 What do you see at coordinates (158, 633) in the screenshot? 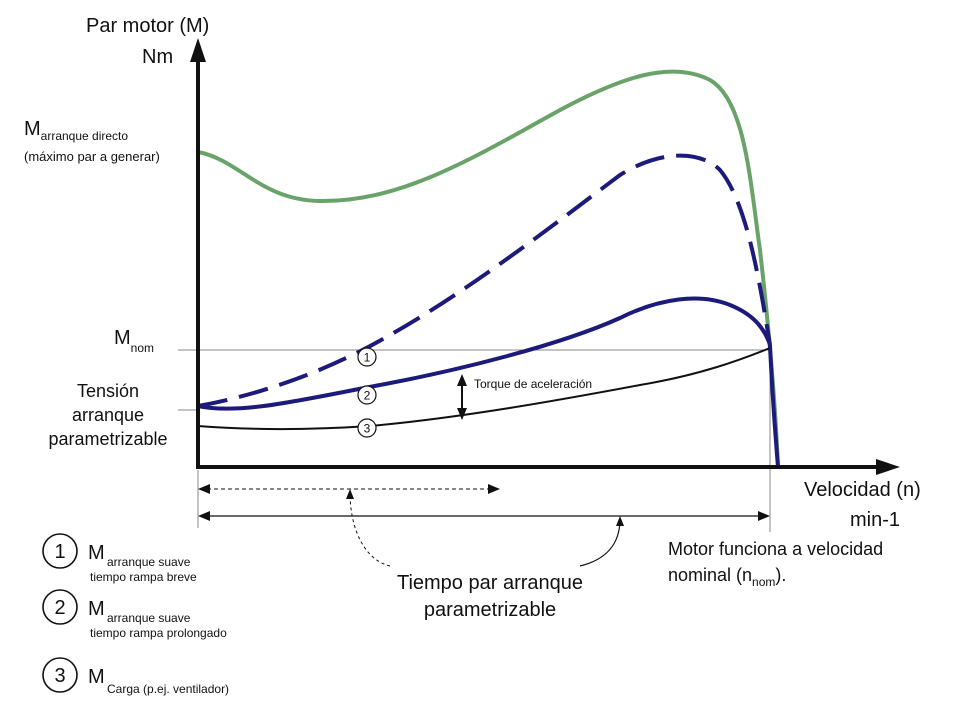
I see `legend-sub2-2: tiempo rampa prolongado` at bounding box center [158, 633].